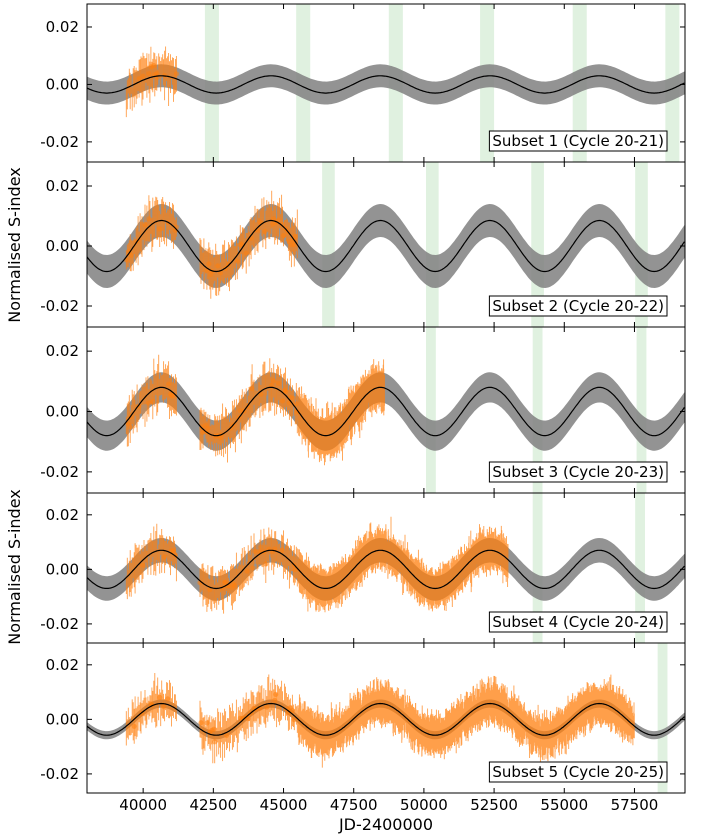  What do you see at coordinates (354, 805) in the screenshot?
I see `x-tick-label: 47500` at bounding box center [354, 805].